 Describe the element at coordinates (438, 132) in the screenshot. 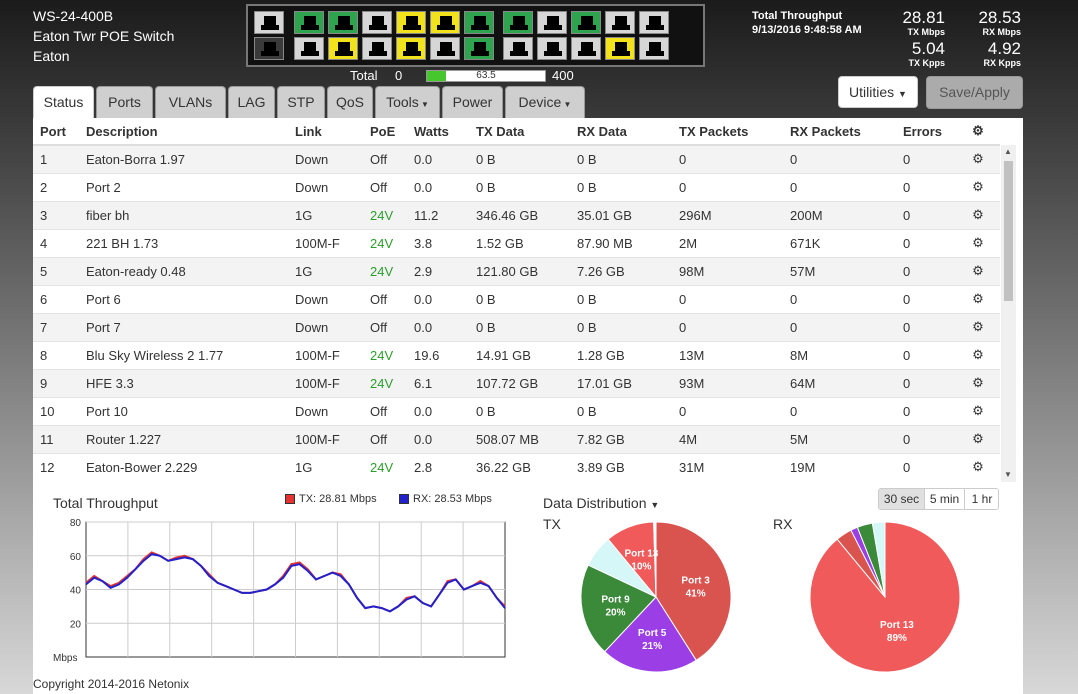

I see `column-header: Watts` at that location.